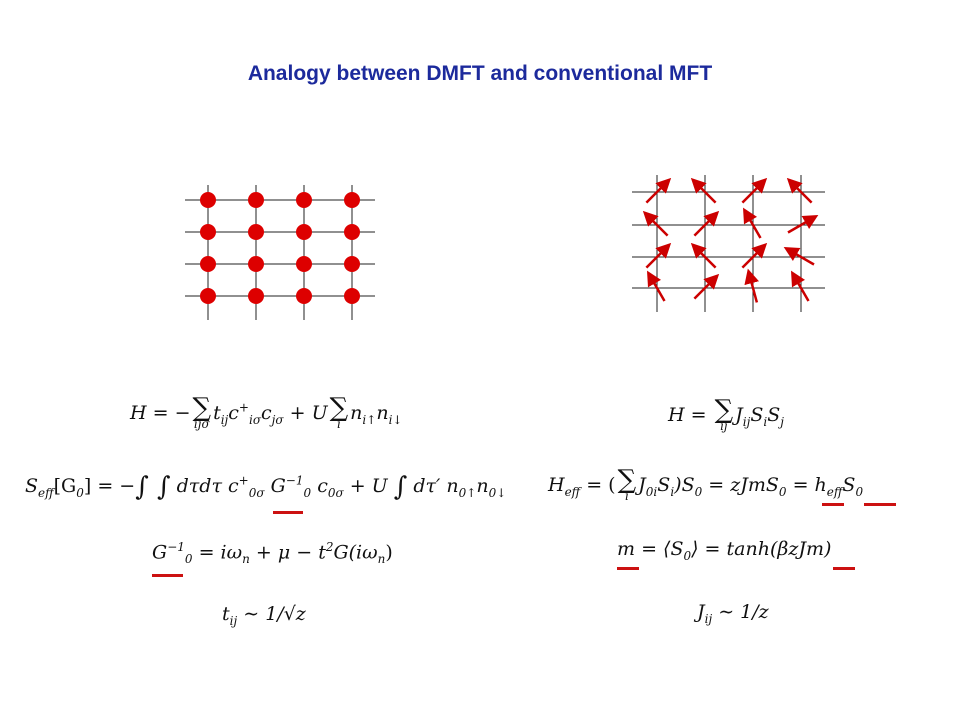  What do you see at coordinates (726, 414) in the screenshot?
I see `mft-hamiltonian: H = ∑ ij JijSiSj` at bounding box center [726, 414].